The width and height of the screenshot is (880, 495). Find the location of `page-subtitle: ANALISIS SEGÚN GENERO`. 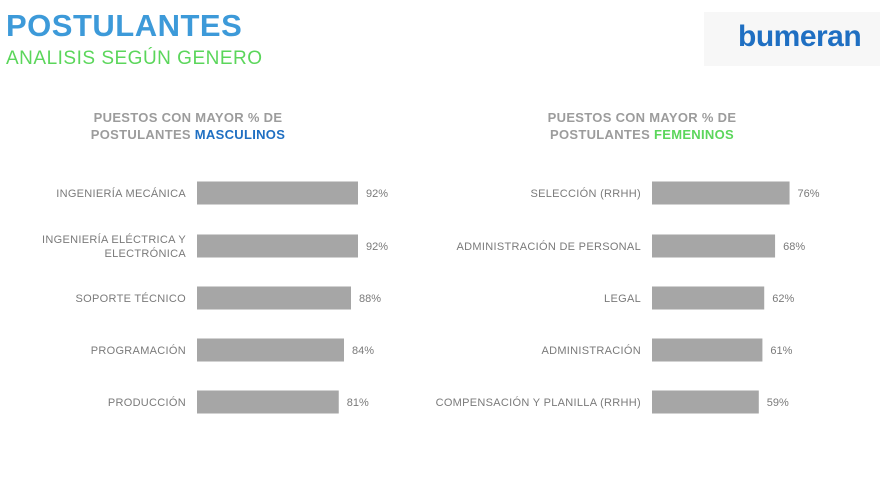

page-subtitle: ANALISIS SEGÚN GENERO is located at coordinates (134, 58).